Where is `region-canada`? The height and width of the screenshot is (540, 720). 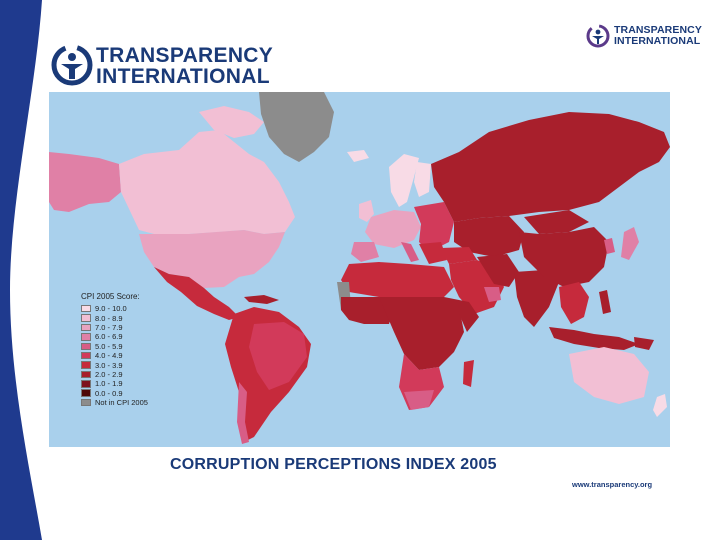 region-canada is located at coordinates (207, 182).